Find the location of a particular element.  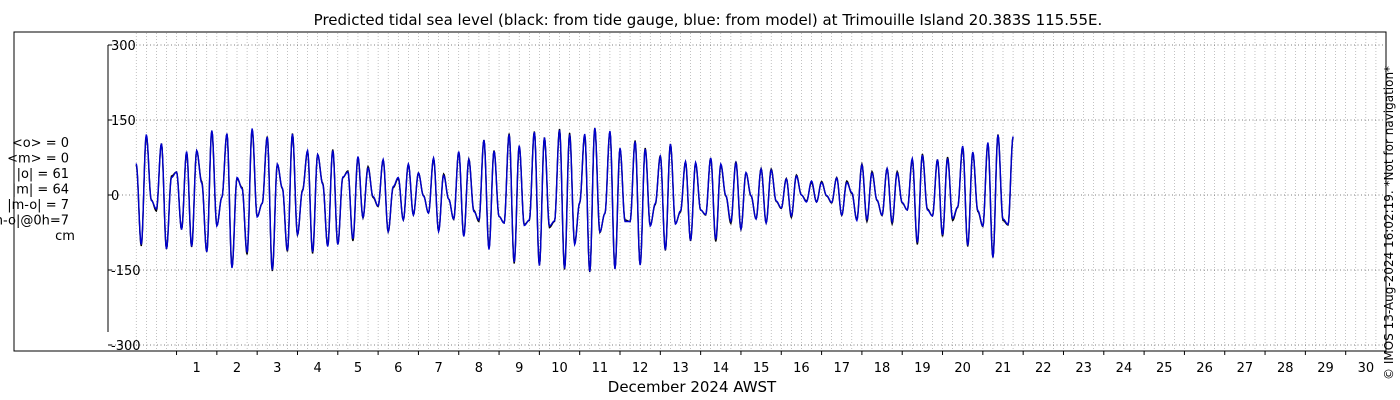

x-tick-label: 10 is located at coordinates (559, 368).